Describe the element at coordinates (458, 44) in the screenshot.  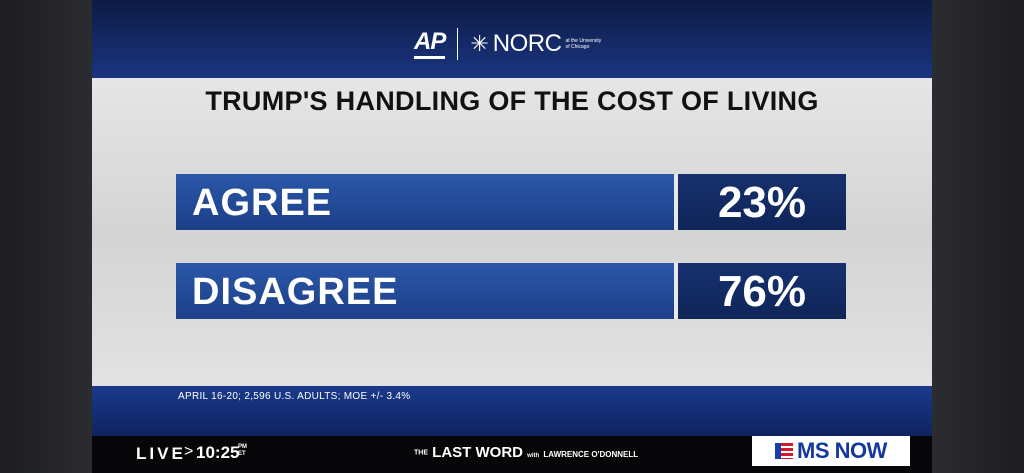
I see `logo-divider` at that location.